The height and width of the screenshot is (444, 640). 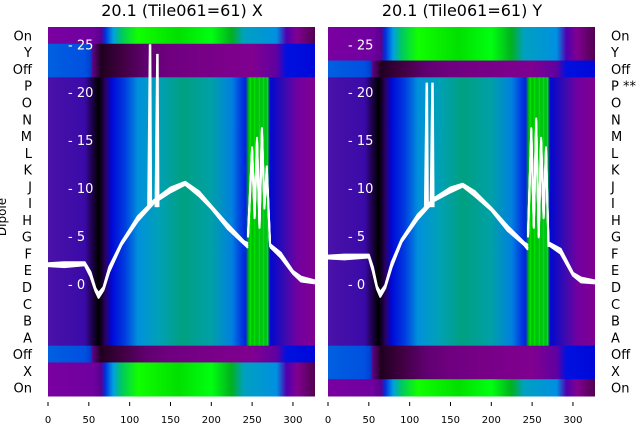 What do you see at coordinates (27, 221) in the screenshot?
I see `row-label: H` at bounding box center [27, 221].